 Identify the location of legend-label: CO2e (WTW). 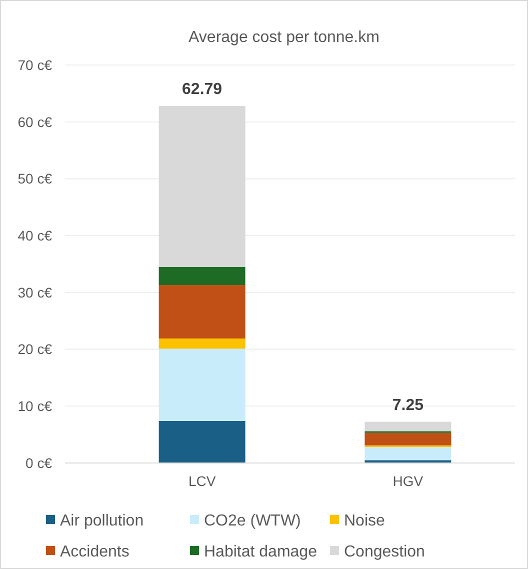
(252, 521).